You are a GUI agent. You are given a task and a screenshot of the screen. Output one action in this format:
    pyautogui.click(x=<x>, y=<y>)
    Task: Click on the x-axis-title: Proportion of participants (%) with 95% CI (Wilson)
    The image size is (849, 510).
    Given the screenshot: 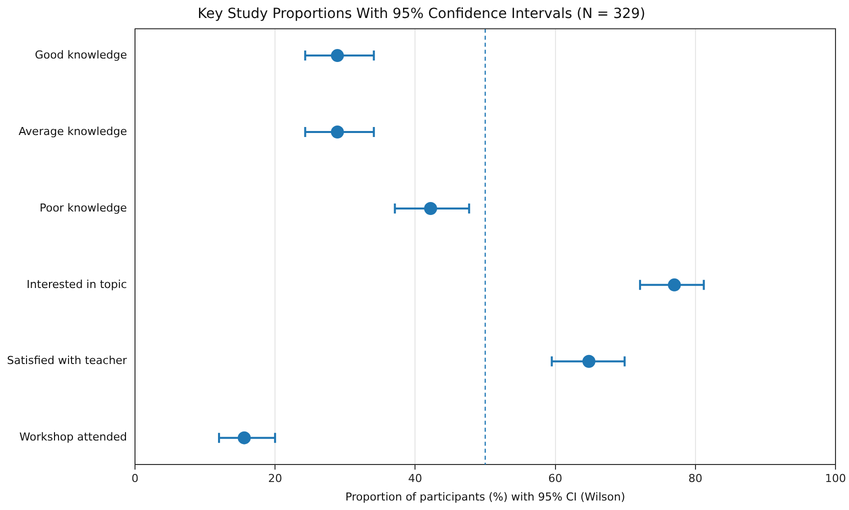 What is the action you would take?
    pyautogui.click(x=485, y=497)
    